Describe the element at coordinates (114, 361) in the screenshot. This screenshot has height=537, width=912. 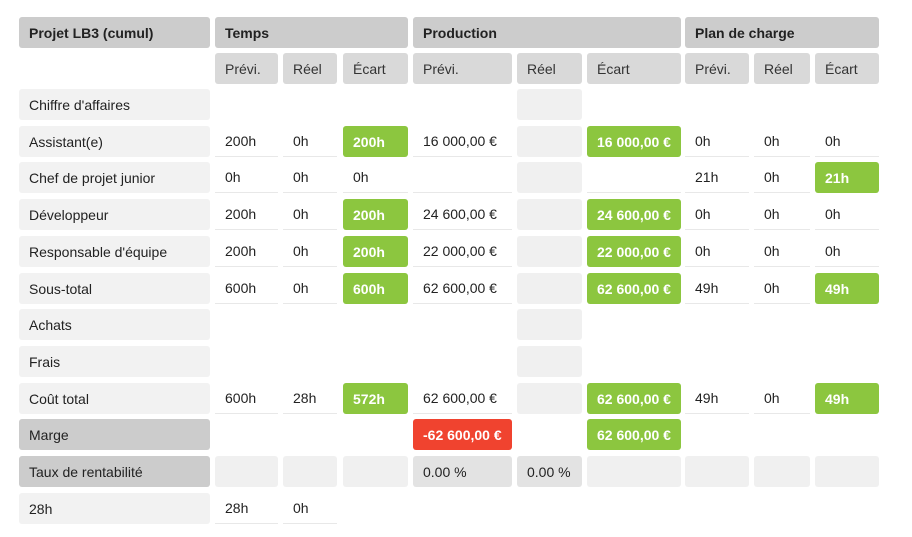
I see `row-label: Frais` at that location.